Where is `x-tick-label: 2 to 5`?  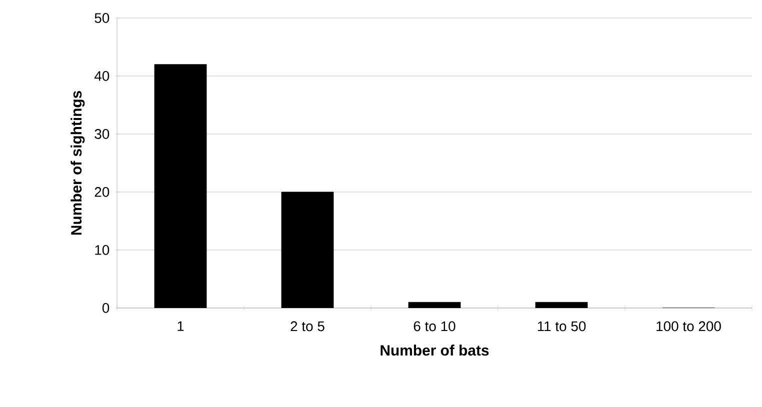
x-tick-label: 2 to 5 is located at coordinates (307, 326).